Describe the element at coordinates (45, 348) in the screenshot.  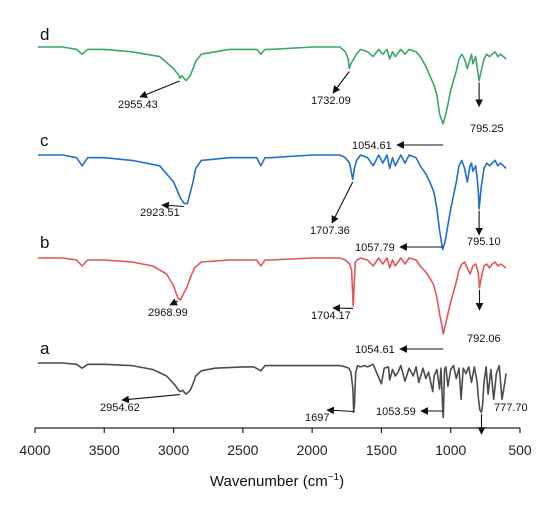
I see `series-label-a: a` at that location.